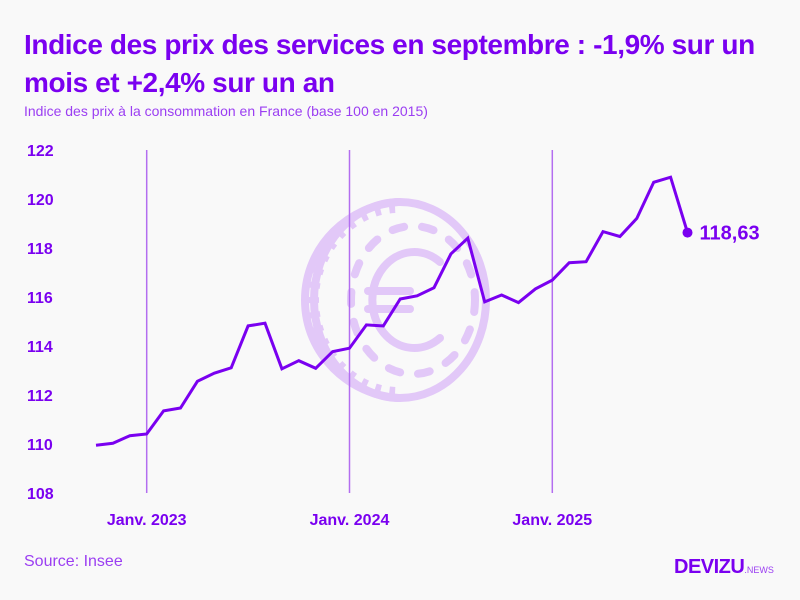 This screenshot has width=800, height=600. Describe the element at coordinates (40, 445) in the screenshot. I see `y-tick-label: 110` at that location.